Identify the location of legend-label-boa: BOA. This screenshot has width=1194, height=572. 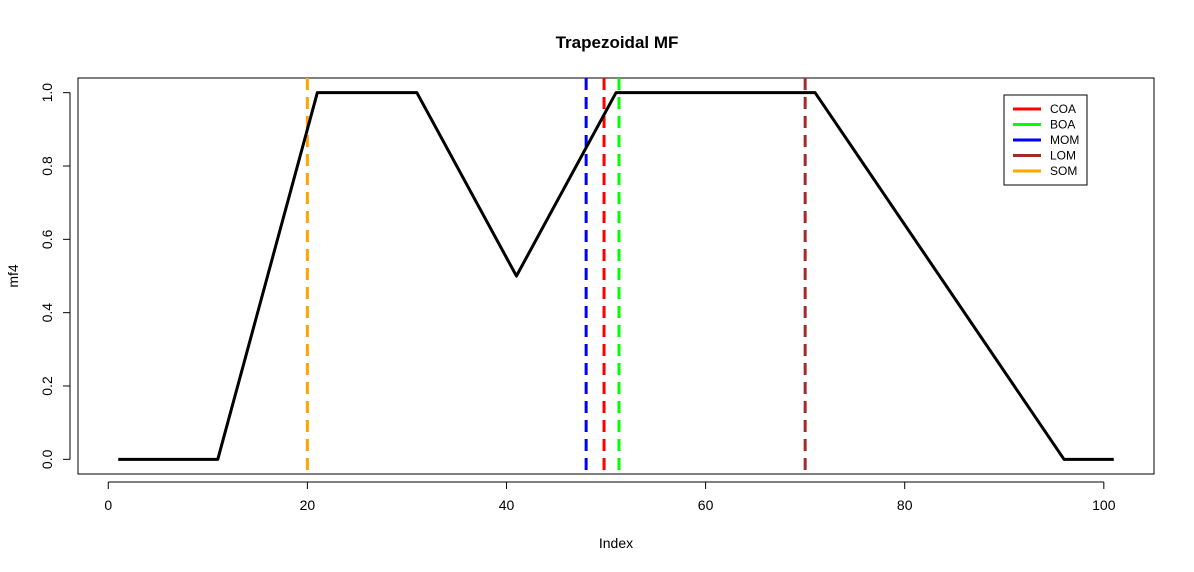
(1062, 125).